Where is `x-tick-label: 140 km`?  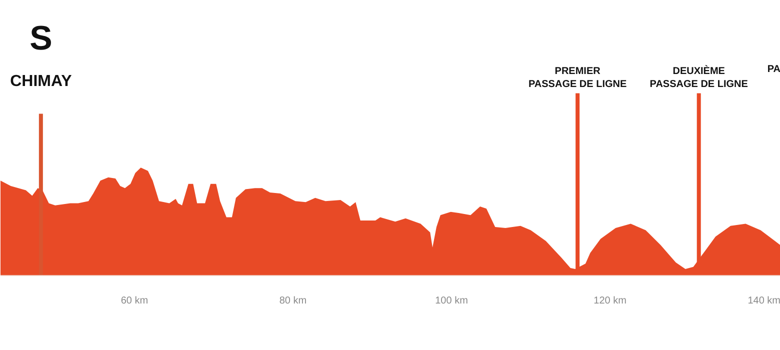
x-tick-label: 140 km is located at coordinates (764, 301).